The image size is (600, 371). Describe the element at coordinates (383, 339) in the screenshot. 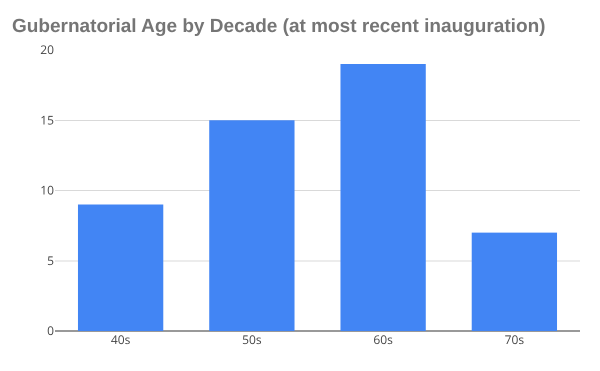

I see `x-tick-label: 60s` at that location.